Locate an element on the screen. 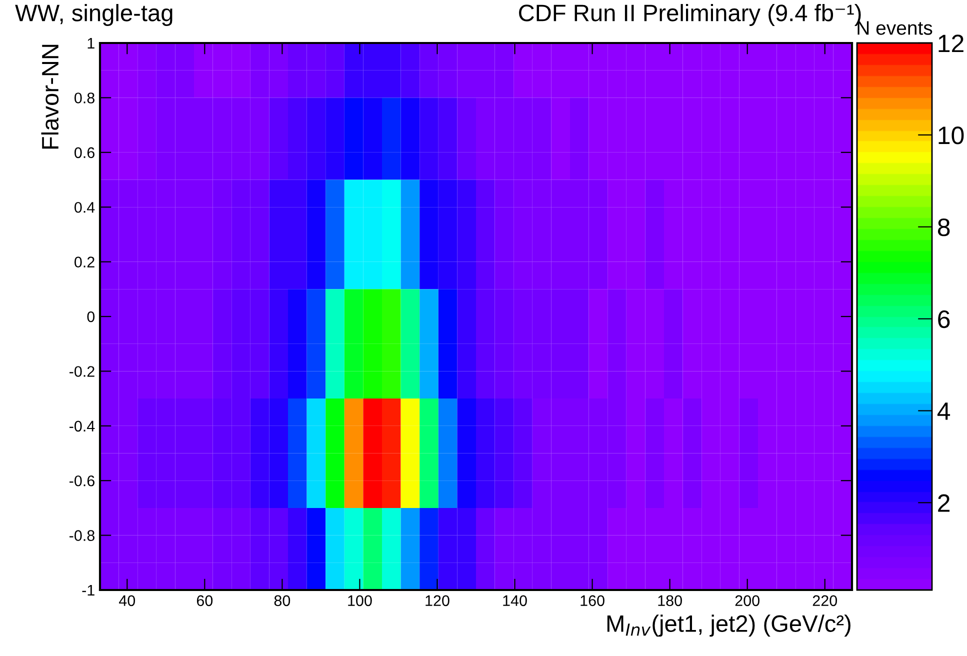  x-tick-label: 180 is located at coordinates (670, 600).